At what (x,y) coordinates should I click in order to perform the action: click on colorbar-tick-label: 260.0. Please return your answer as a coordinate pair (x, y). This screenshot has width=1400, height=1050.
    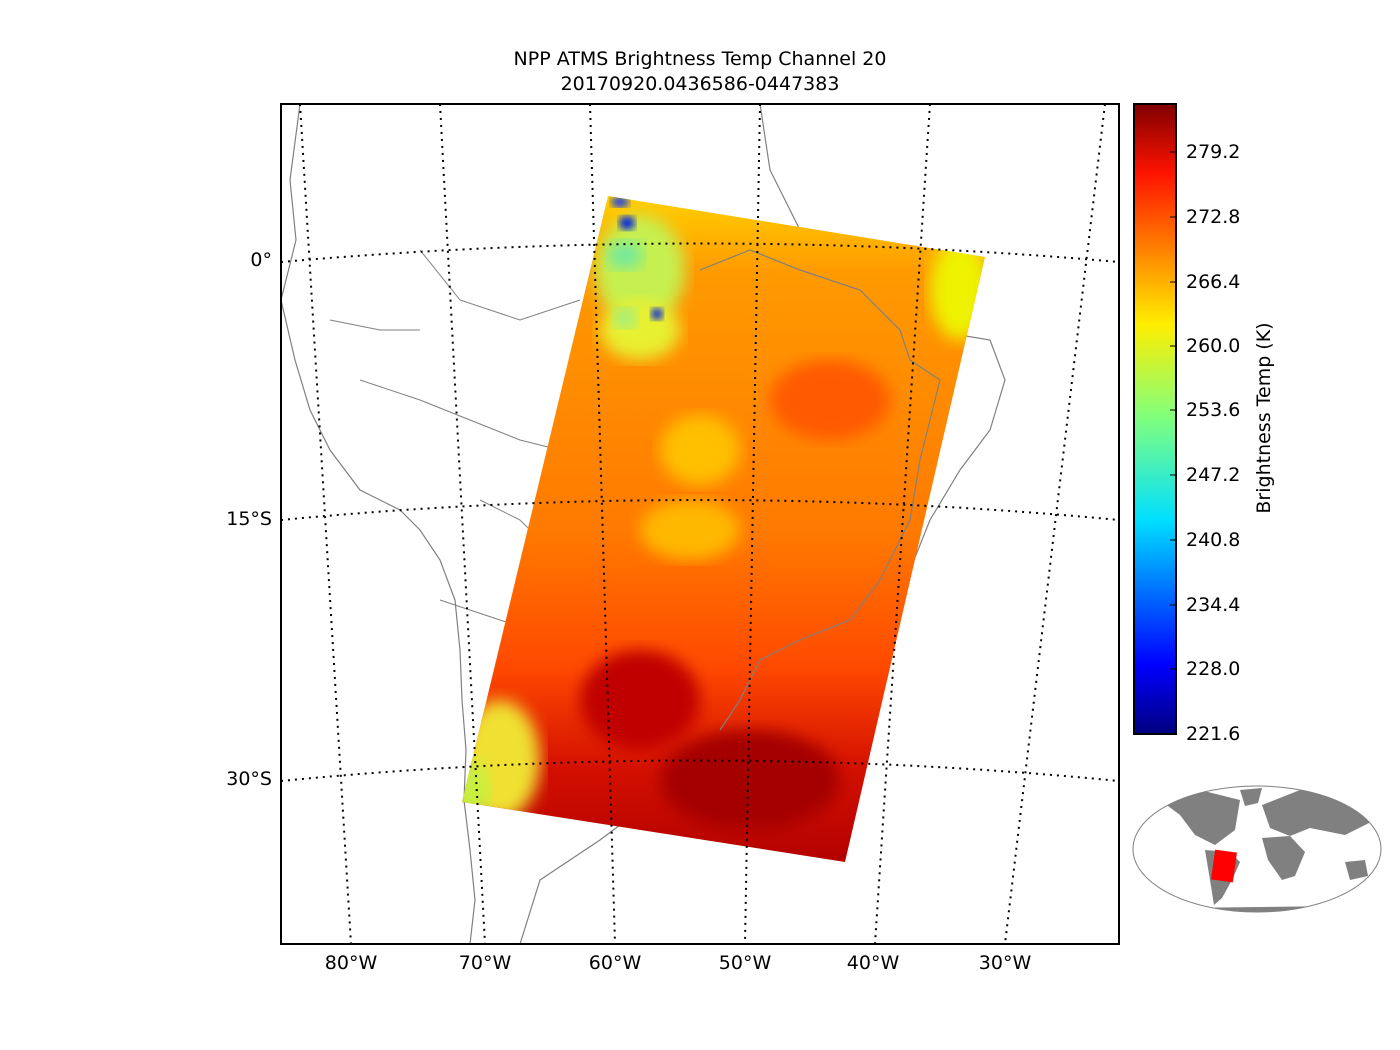
    Looking at the image, I should click on (1213, 346).